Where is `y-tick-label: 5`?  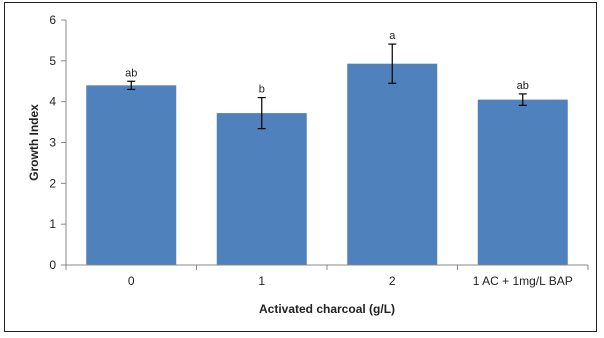 y-tick-label: 5 is located at coordinates (52, 61).